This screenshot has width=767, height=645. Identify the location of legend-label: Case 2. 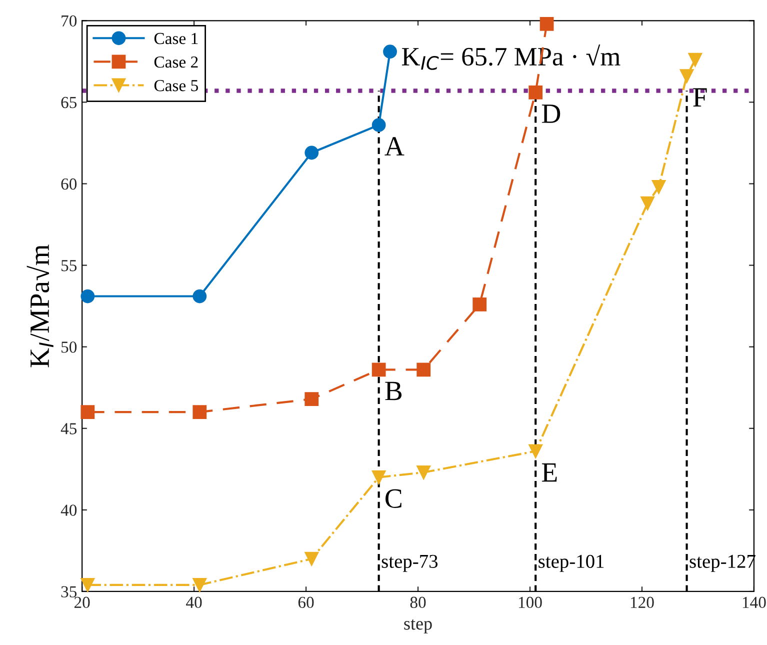
(176, 62).